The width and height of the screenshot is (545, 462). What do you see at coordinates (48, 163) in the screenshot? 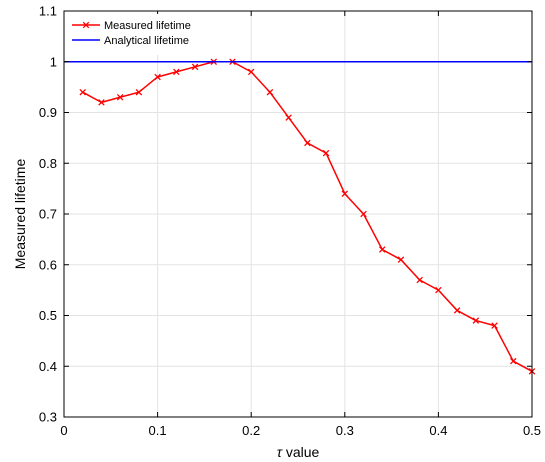
I see `y-tick-label: 0.8` at bounding box center [48, 163].